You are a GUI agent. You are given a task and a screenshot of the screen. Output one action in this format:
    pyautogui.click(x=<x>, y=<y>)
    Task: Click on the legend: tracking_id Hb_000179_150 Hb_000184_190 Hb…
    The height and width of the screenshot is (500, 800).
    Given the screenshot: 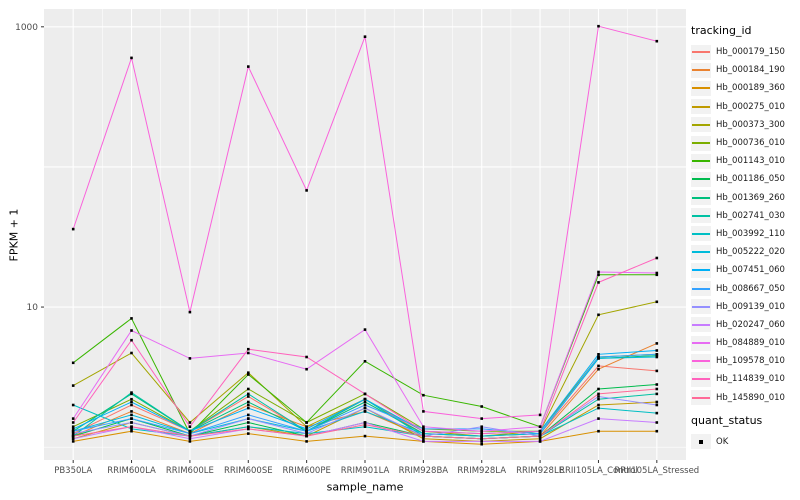 What is the action you would take?
    pyautogui.click(x=745, y=237)
    